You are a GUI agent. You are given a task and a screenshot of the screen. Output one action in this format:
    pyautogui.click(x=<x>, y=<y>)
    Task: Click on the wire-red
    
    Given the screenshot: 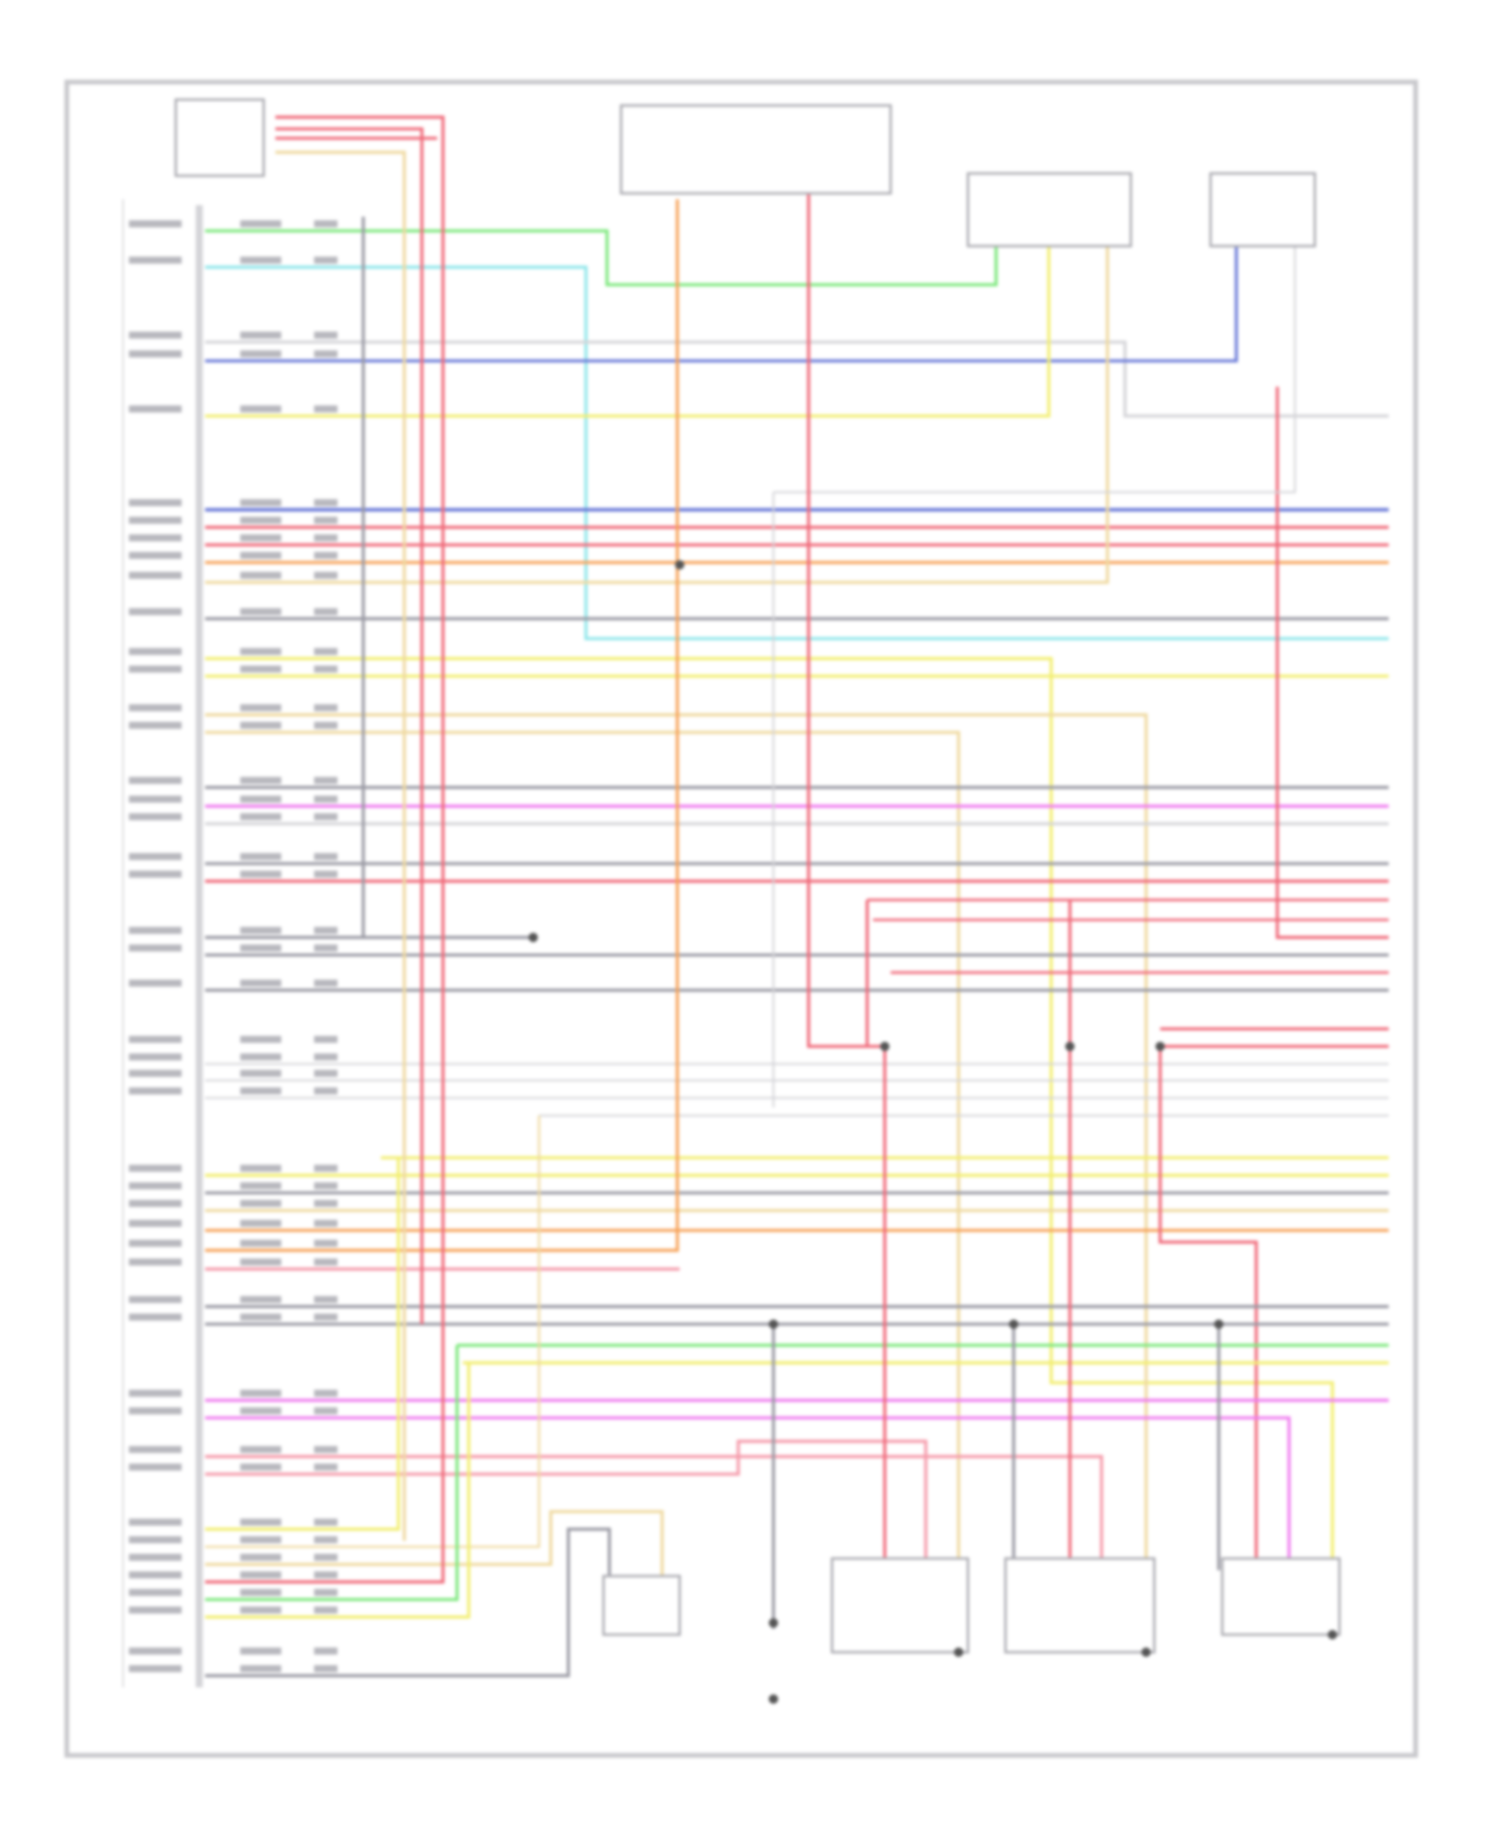 What is the action you would take?
    pyautogui.click(x=325, y=849)
    